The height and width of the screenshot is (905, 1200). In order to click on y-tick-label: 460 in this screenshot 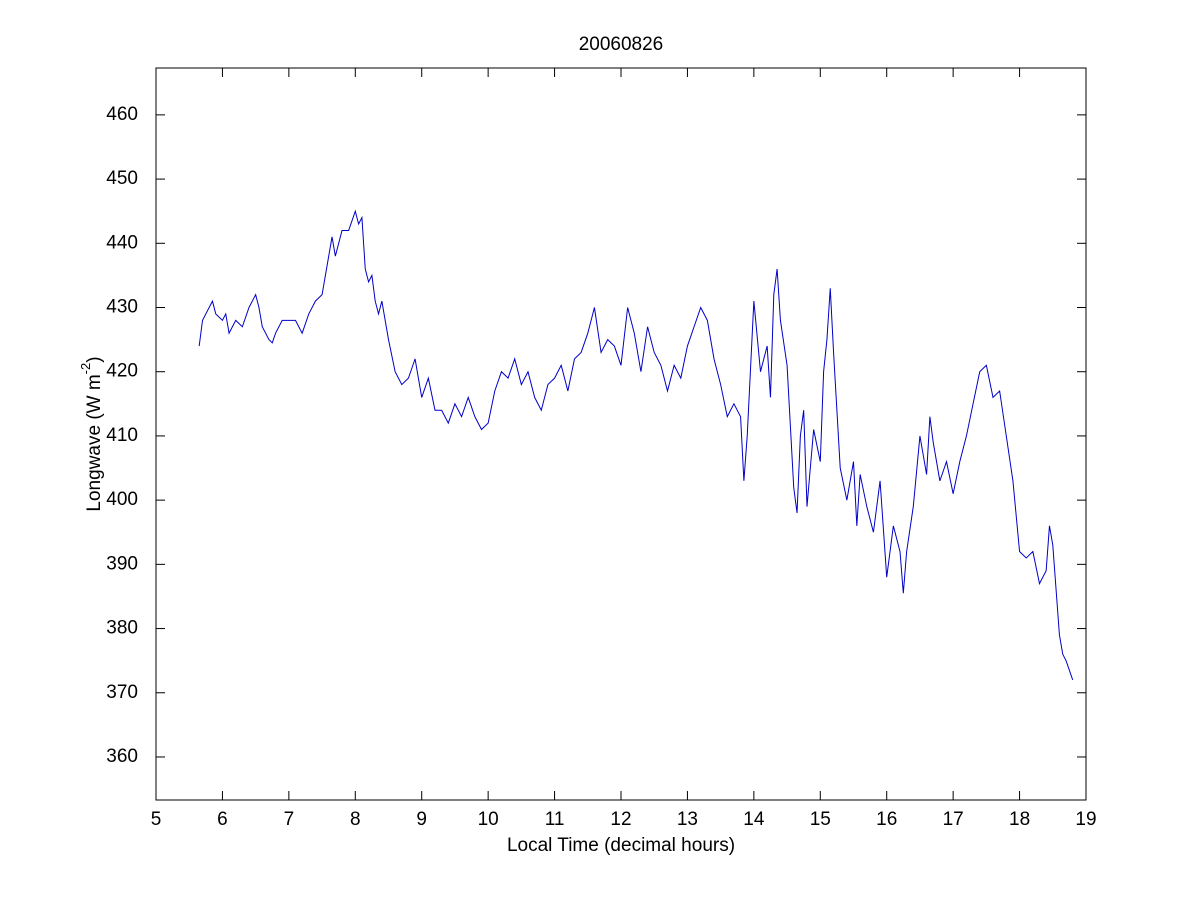, I will do `click(122, 114)`.